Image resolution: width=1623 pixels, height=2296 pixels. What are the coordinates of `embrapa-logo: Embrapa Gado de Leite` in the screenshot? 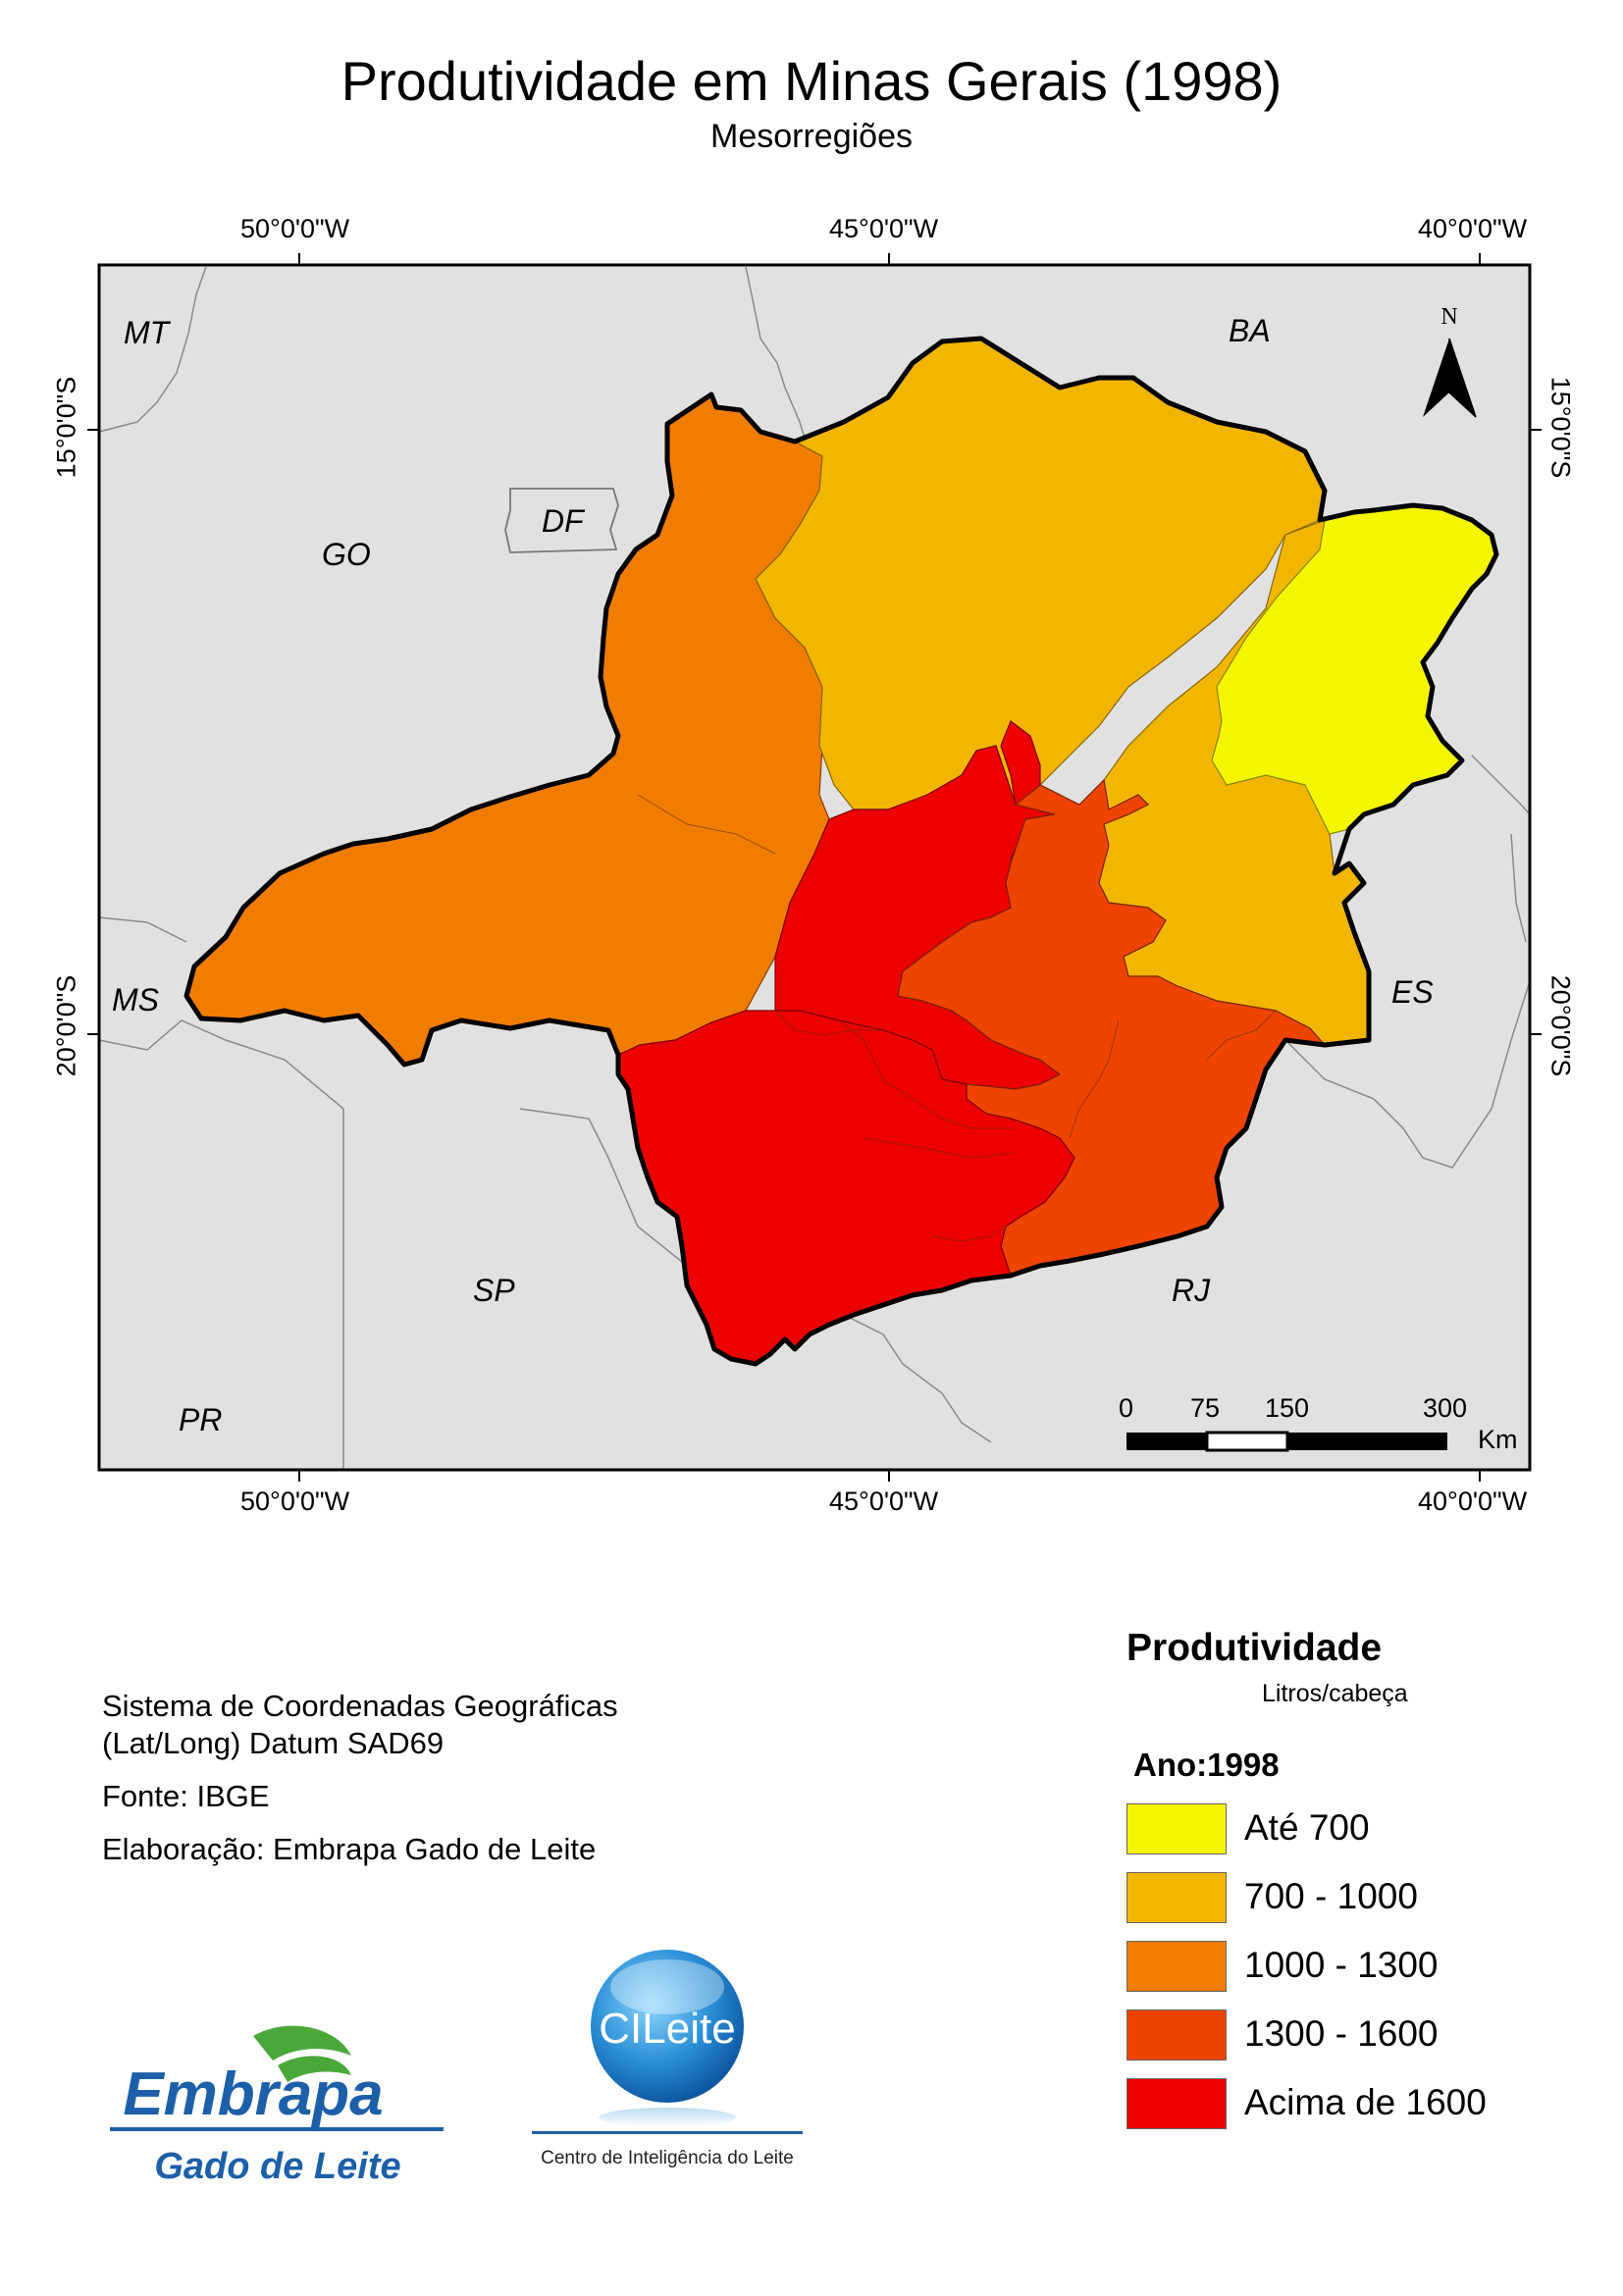 It's located at (282, 2104).